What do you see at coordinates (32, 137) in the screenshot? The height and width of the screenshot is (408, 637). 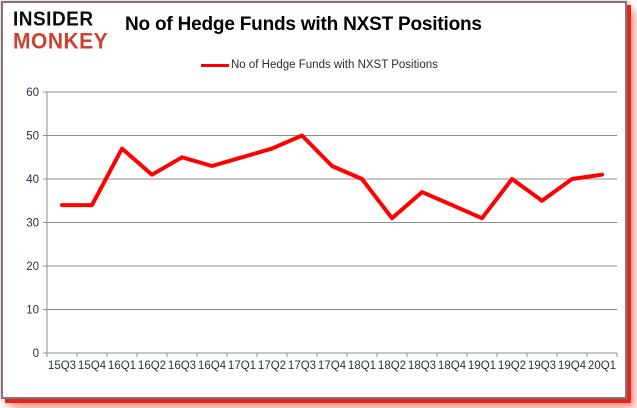 I see `y-axis-label: 50` at bounding box center [32, 137].